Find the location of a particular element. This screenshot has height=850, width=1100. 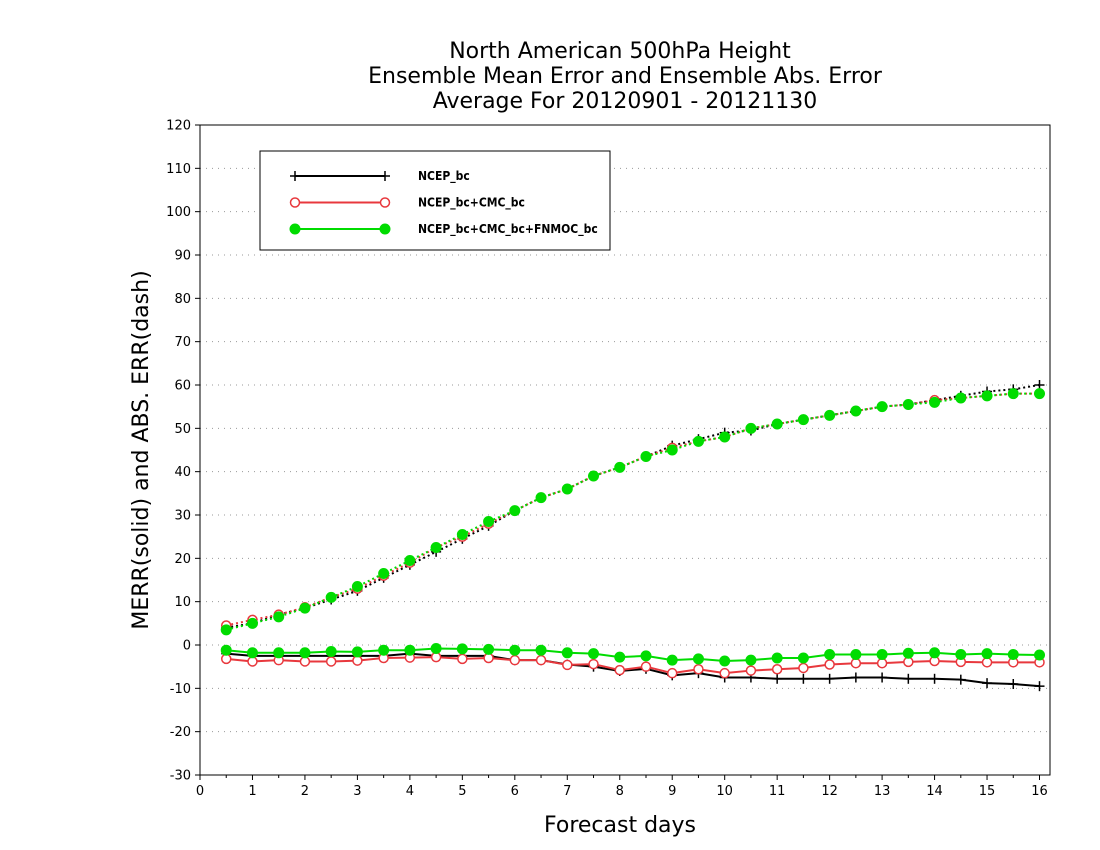

legend-label: NCEP_bc+CMC_bc+FNMOC_bc is located at coordinates (508, 229).